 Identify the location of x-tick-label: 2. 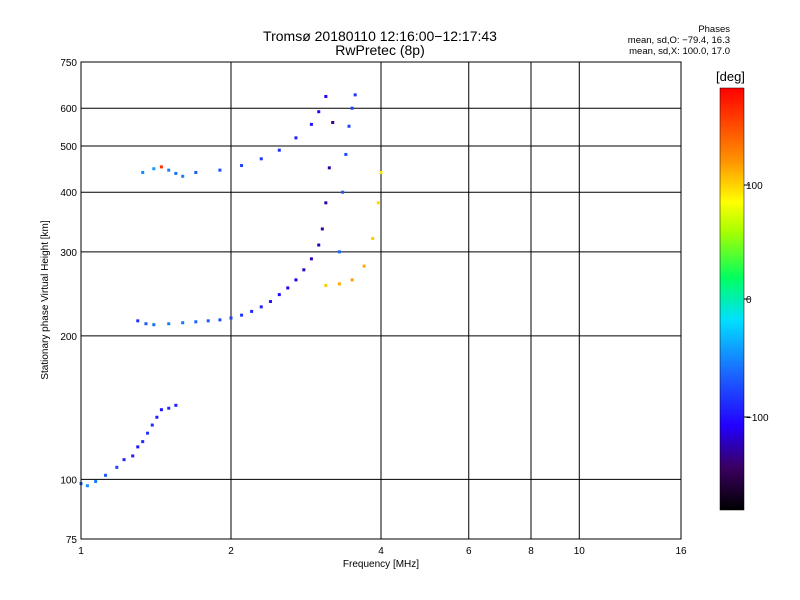
(231, 551).